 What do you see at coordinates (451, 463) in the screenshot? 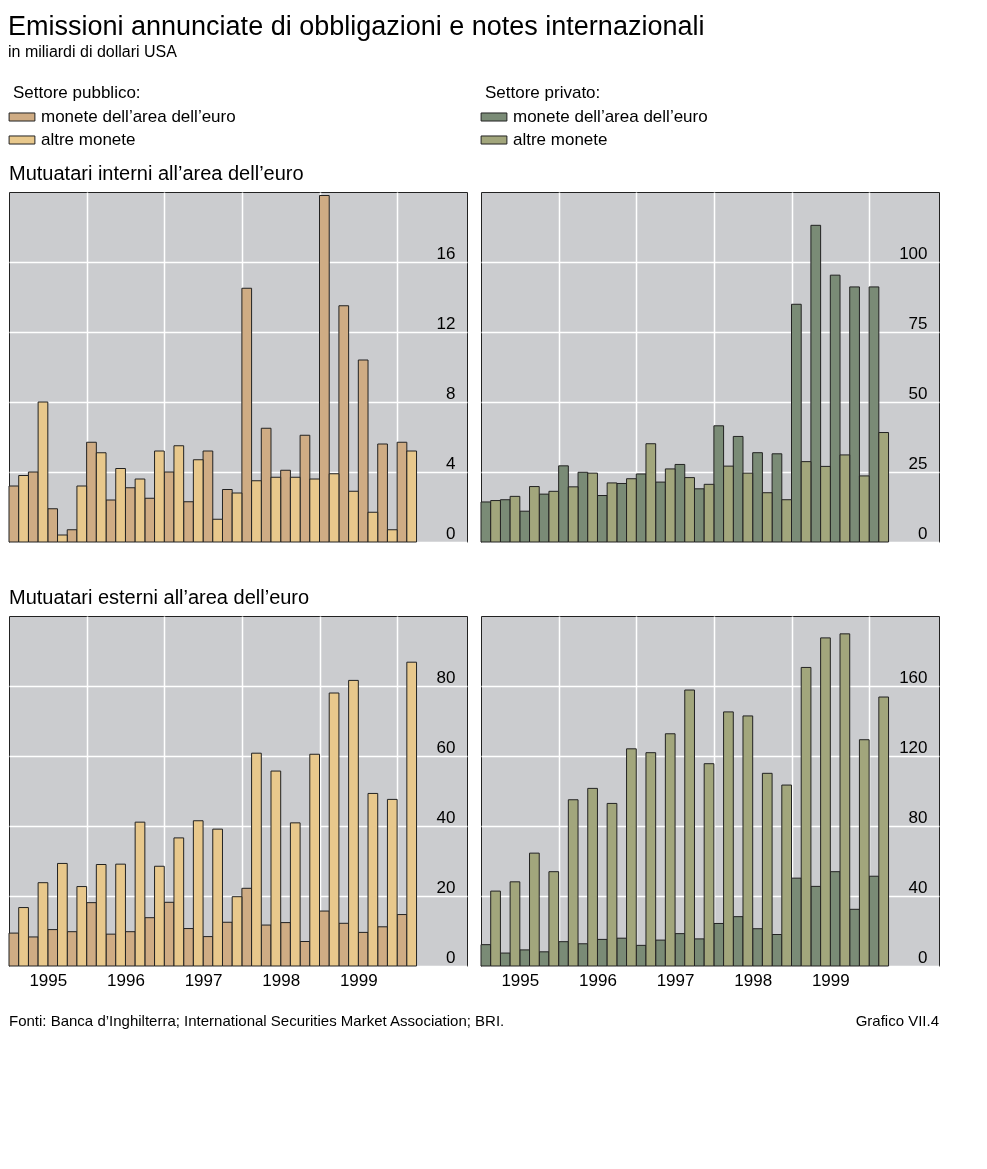
I see `y-tick-label: 4` at bounding box center [451, 463].